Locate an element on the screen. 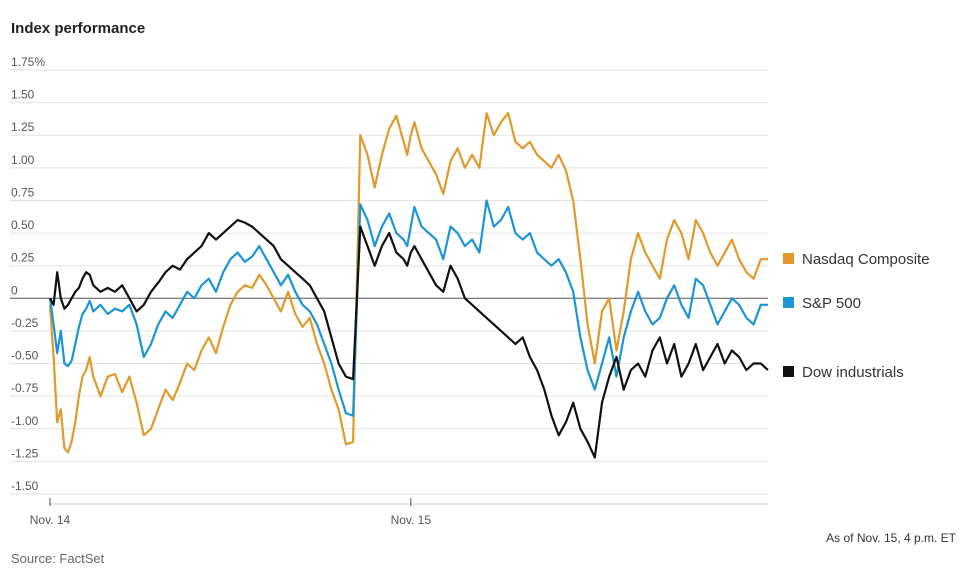 This screenshot has height=575, width=978. y-tick-label: -1.25 is located at coordinates (25, 453).